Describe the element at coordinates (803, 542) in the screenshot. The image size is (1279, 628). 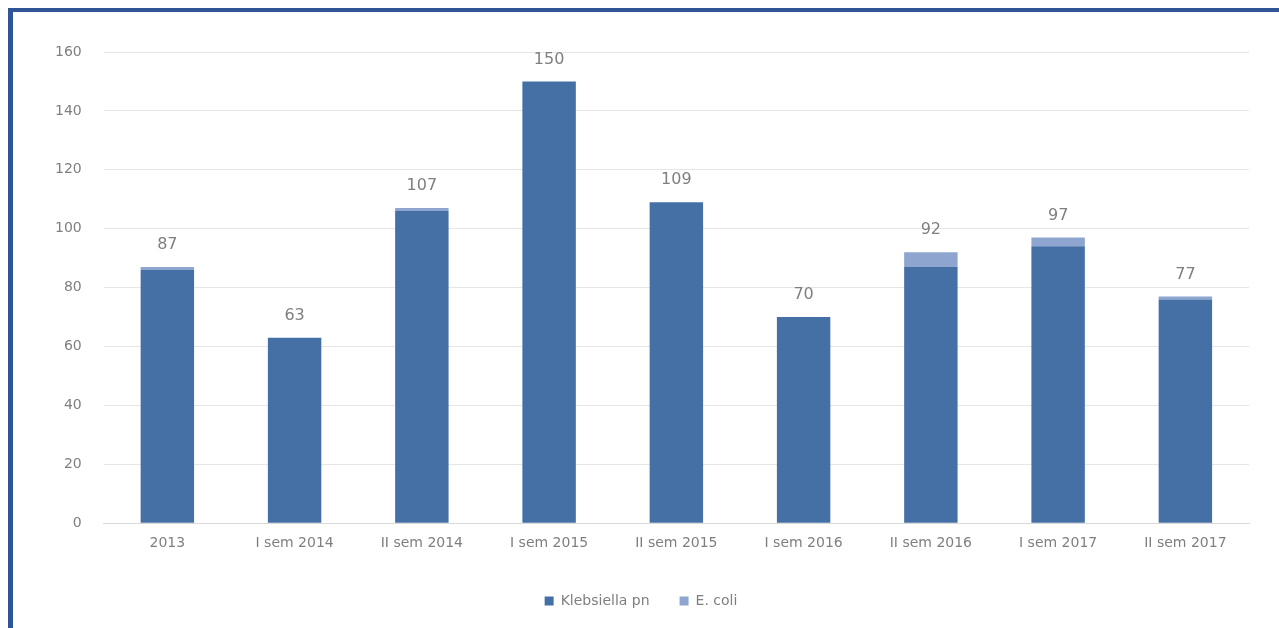
I see `x-tick-label: I sem 2016` at that location.